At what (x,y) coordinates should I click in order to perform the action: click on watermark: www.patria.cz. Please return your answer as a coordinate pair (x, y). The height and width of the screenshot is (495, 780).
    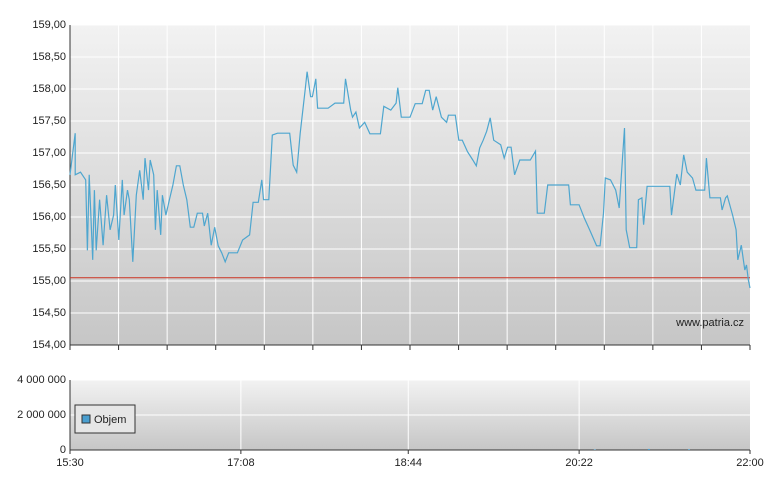
    Looking at the image, I should click on (709, 323).